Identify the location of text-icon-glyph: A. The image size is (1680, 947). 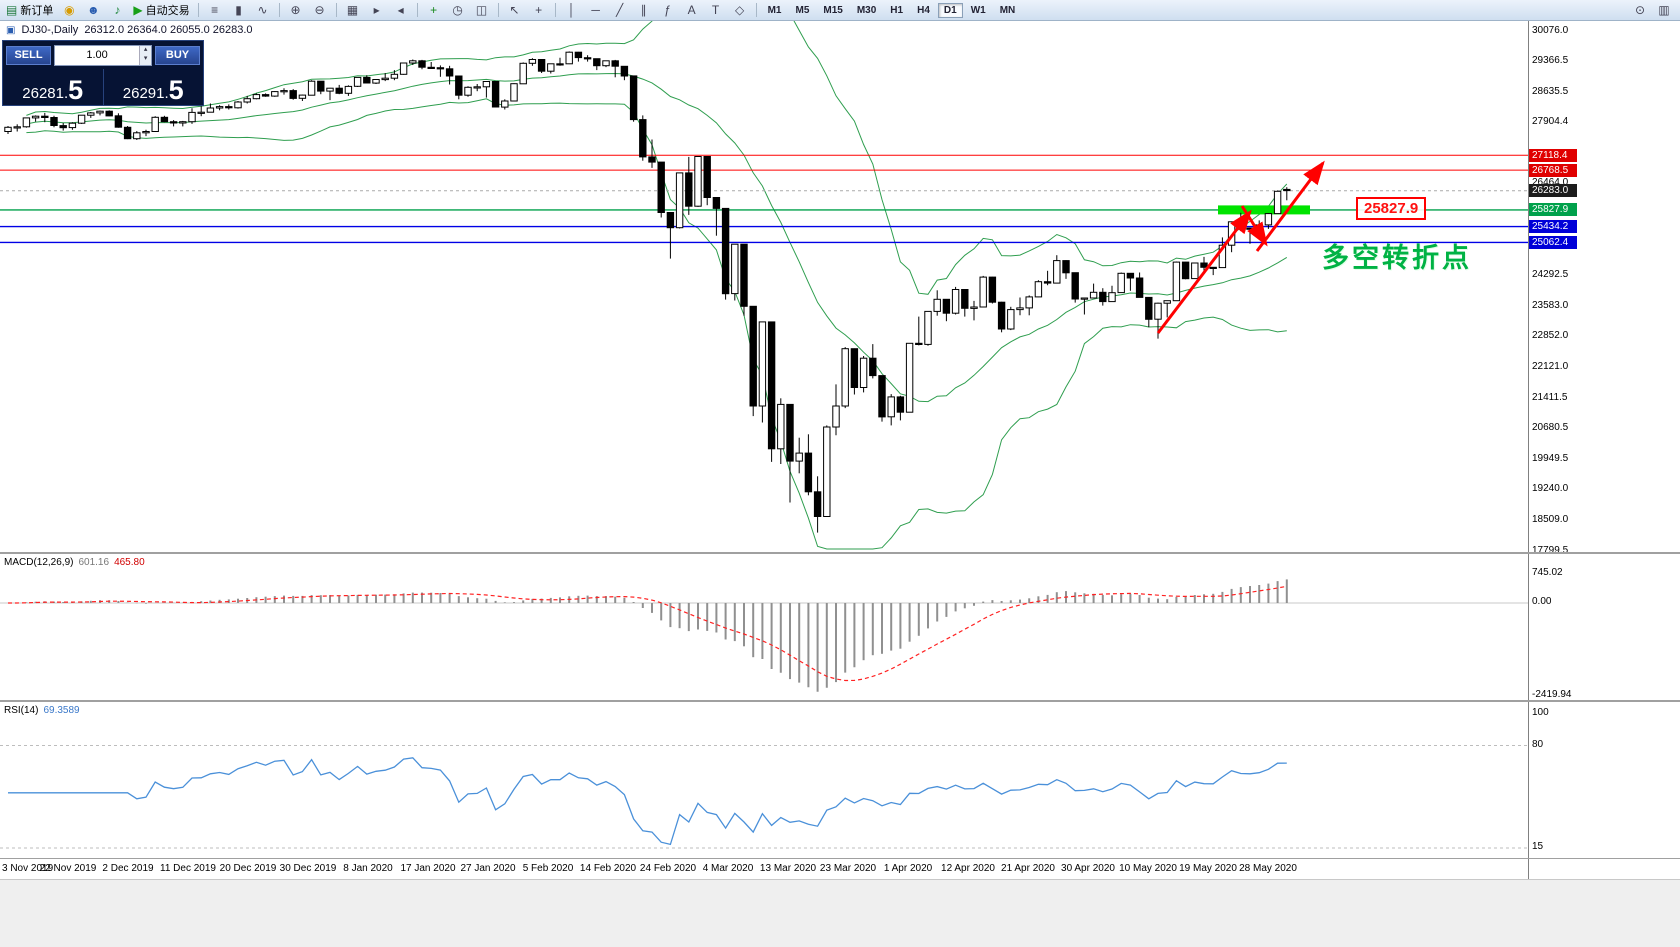
(691, 10).